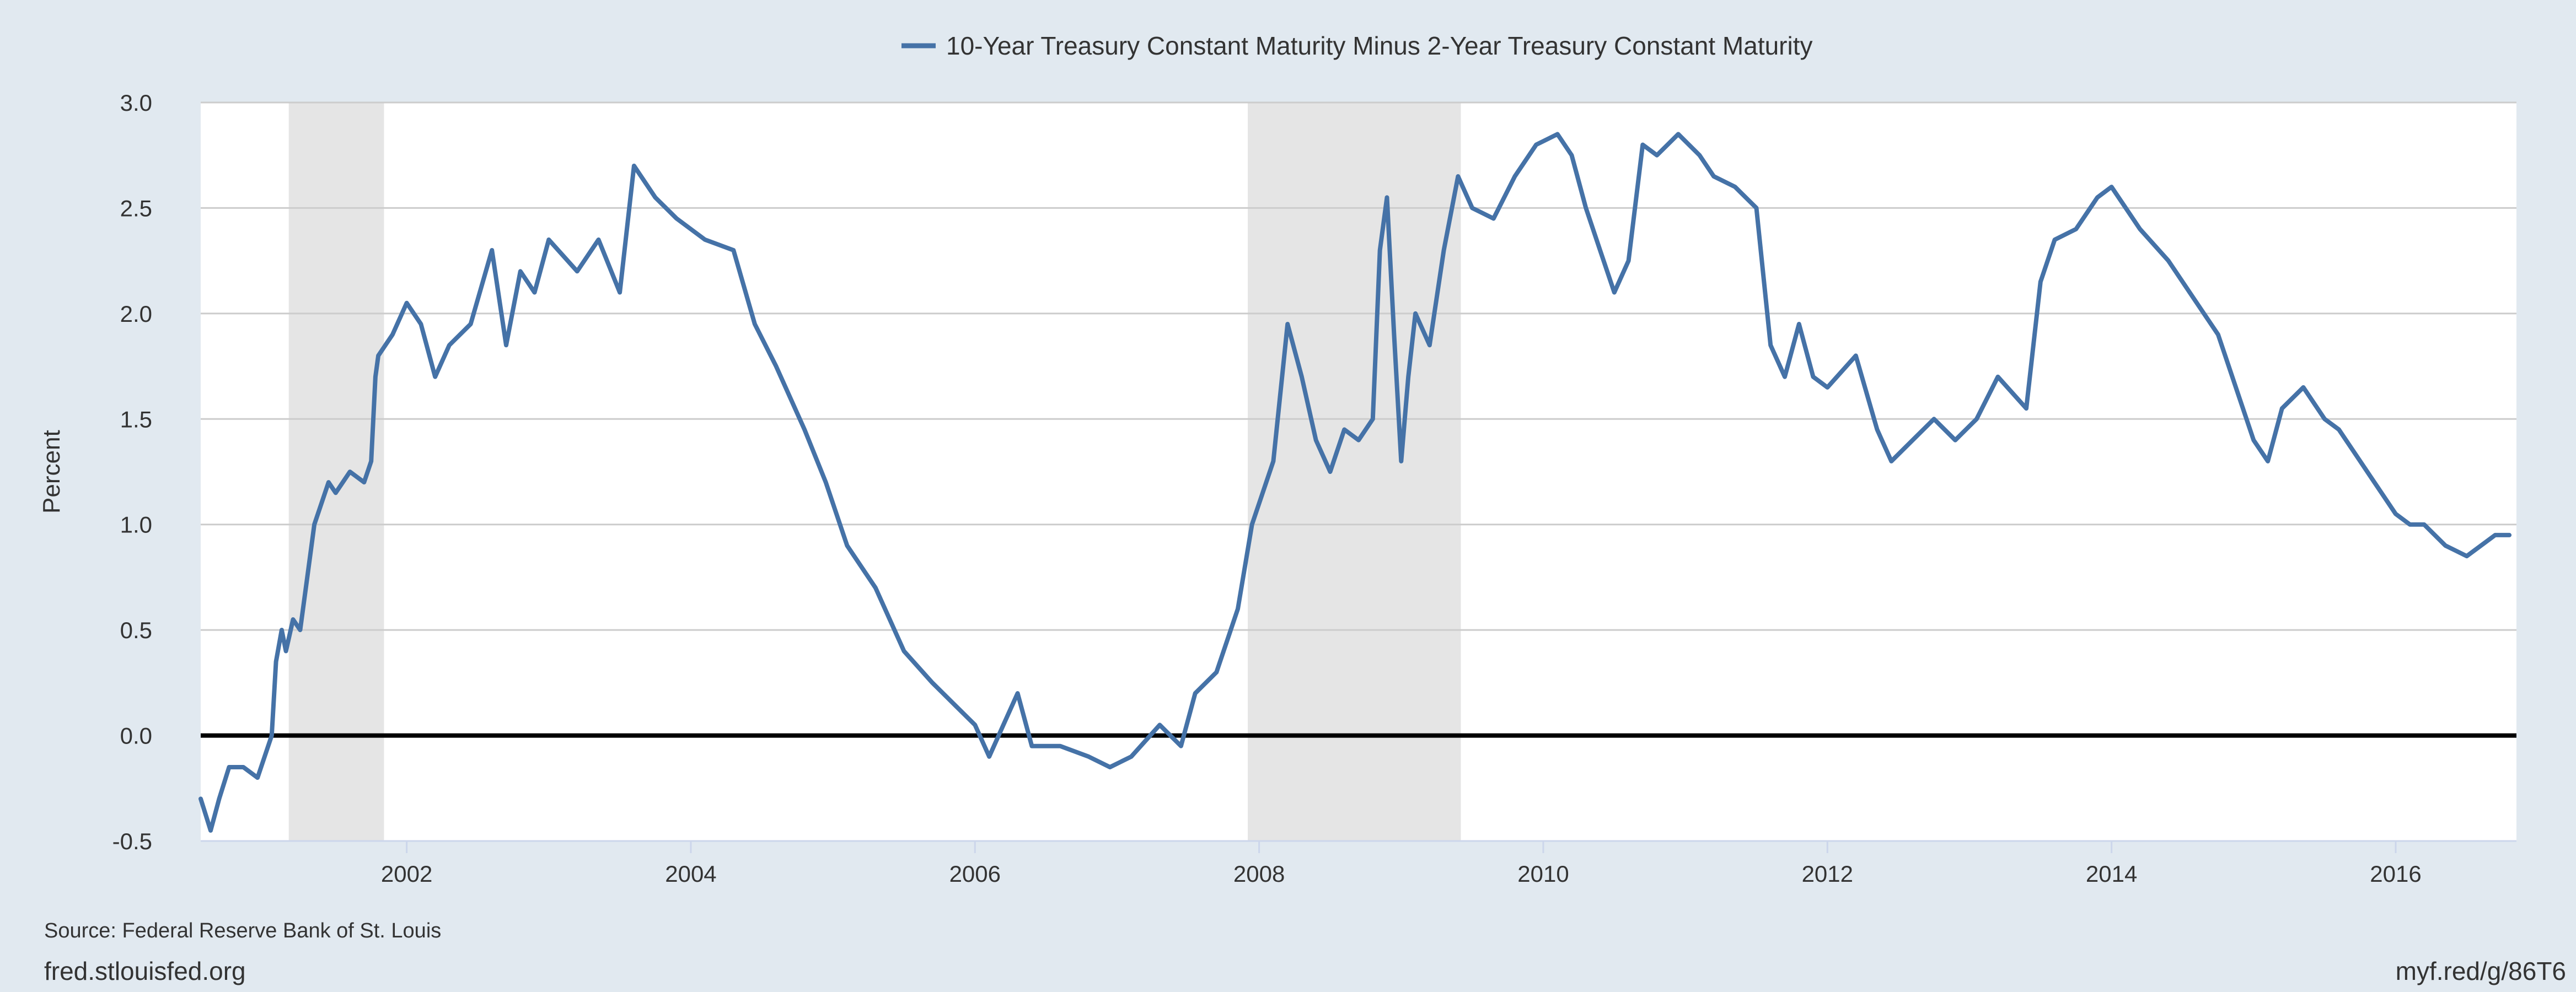  What do you see at coordinates (1259, 874) in the screenshot?
I see `x-tick-label: 2008` at bounding box center [1259, 874].